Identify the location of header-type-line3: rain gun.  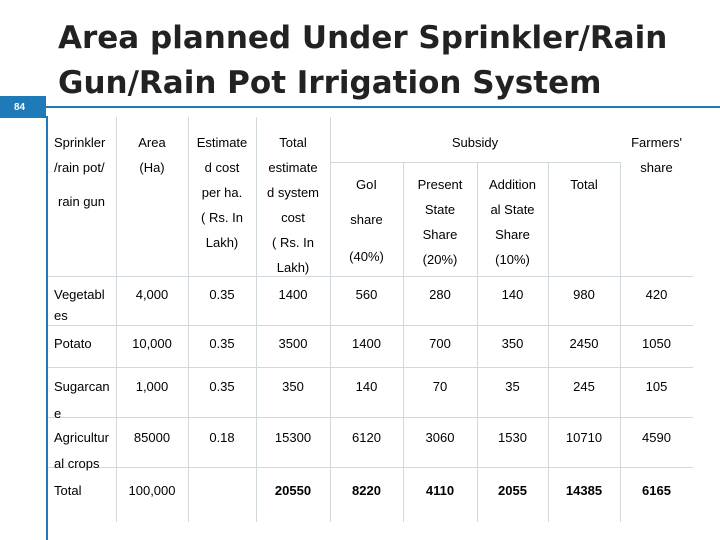
(81, 201).